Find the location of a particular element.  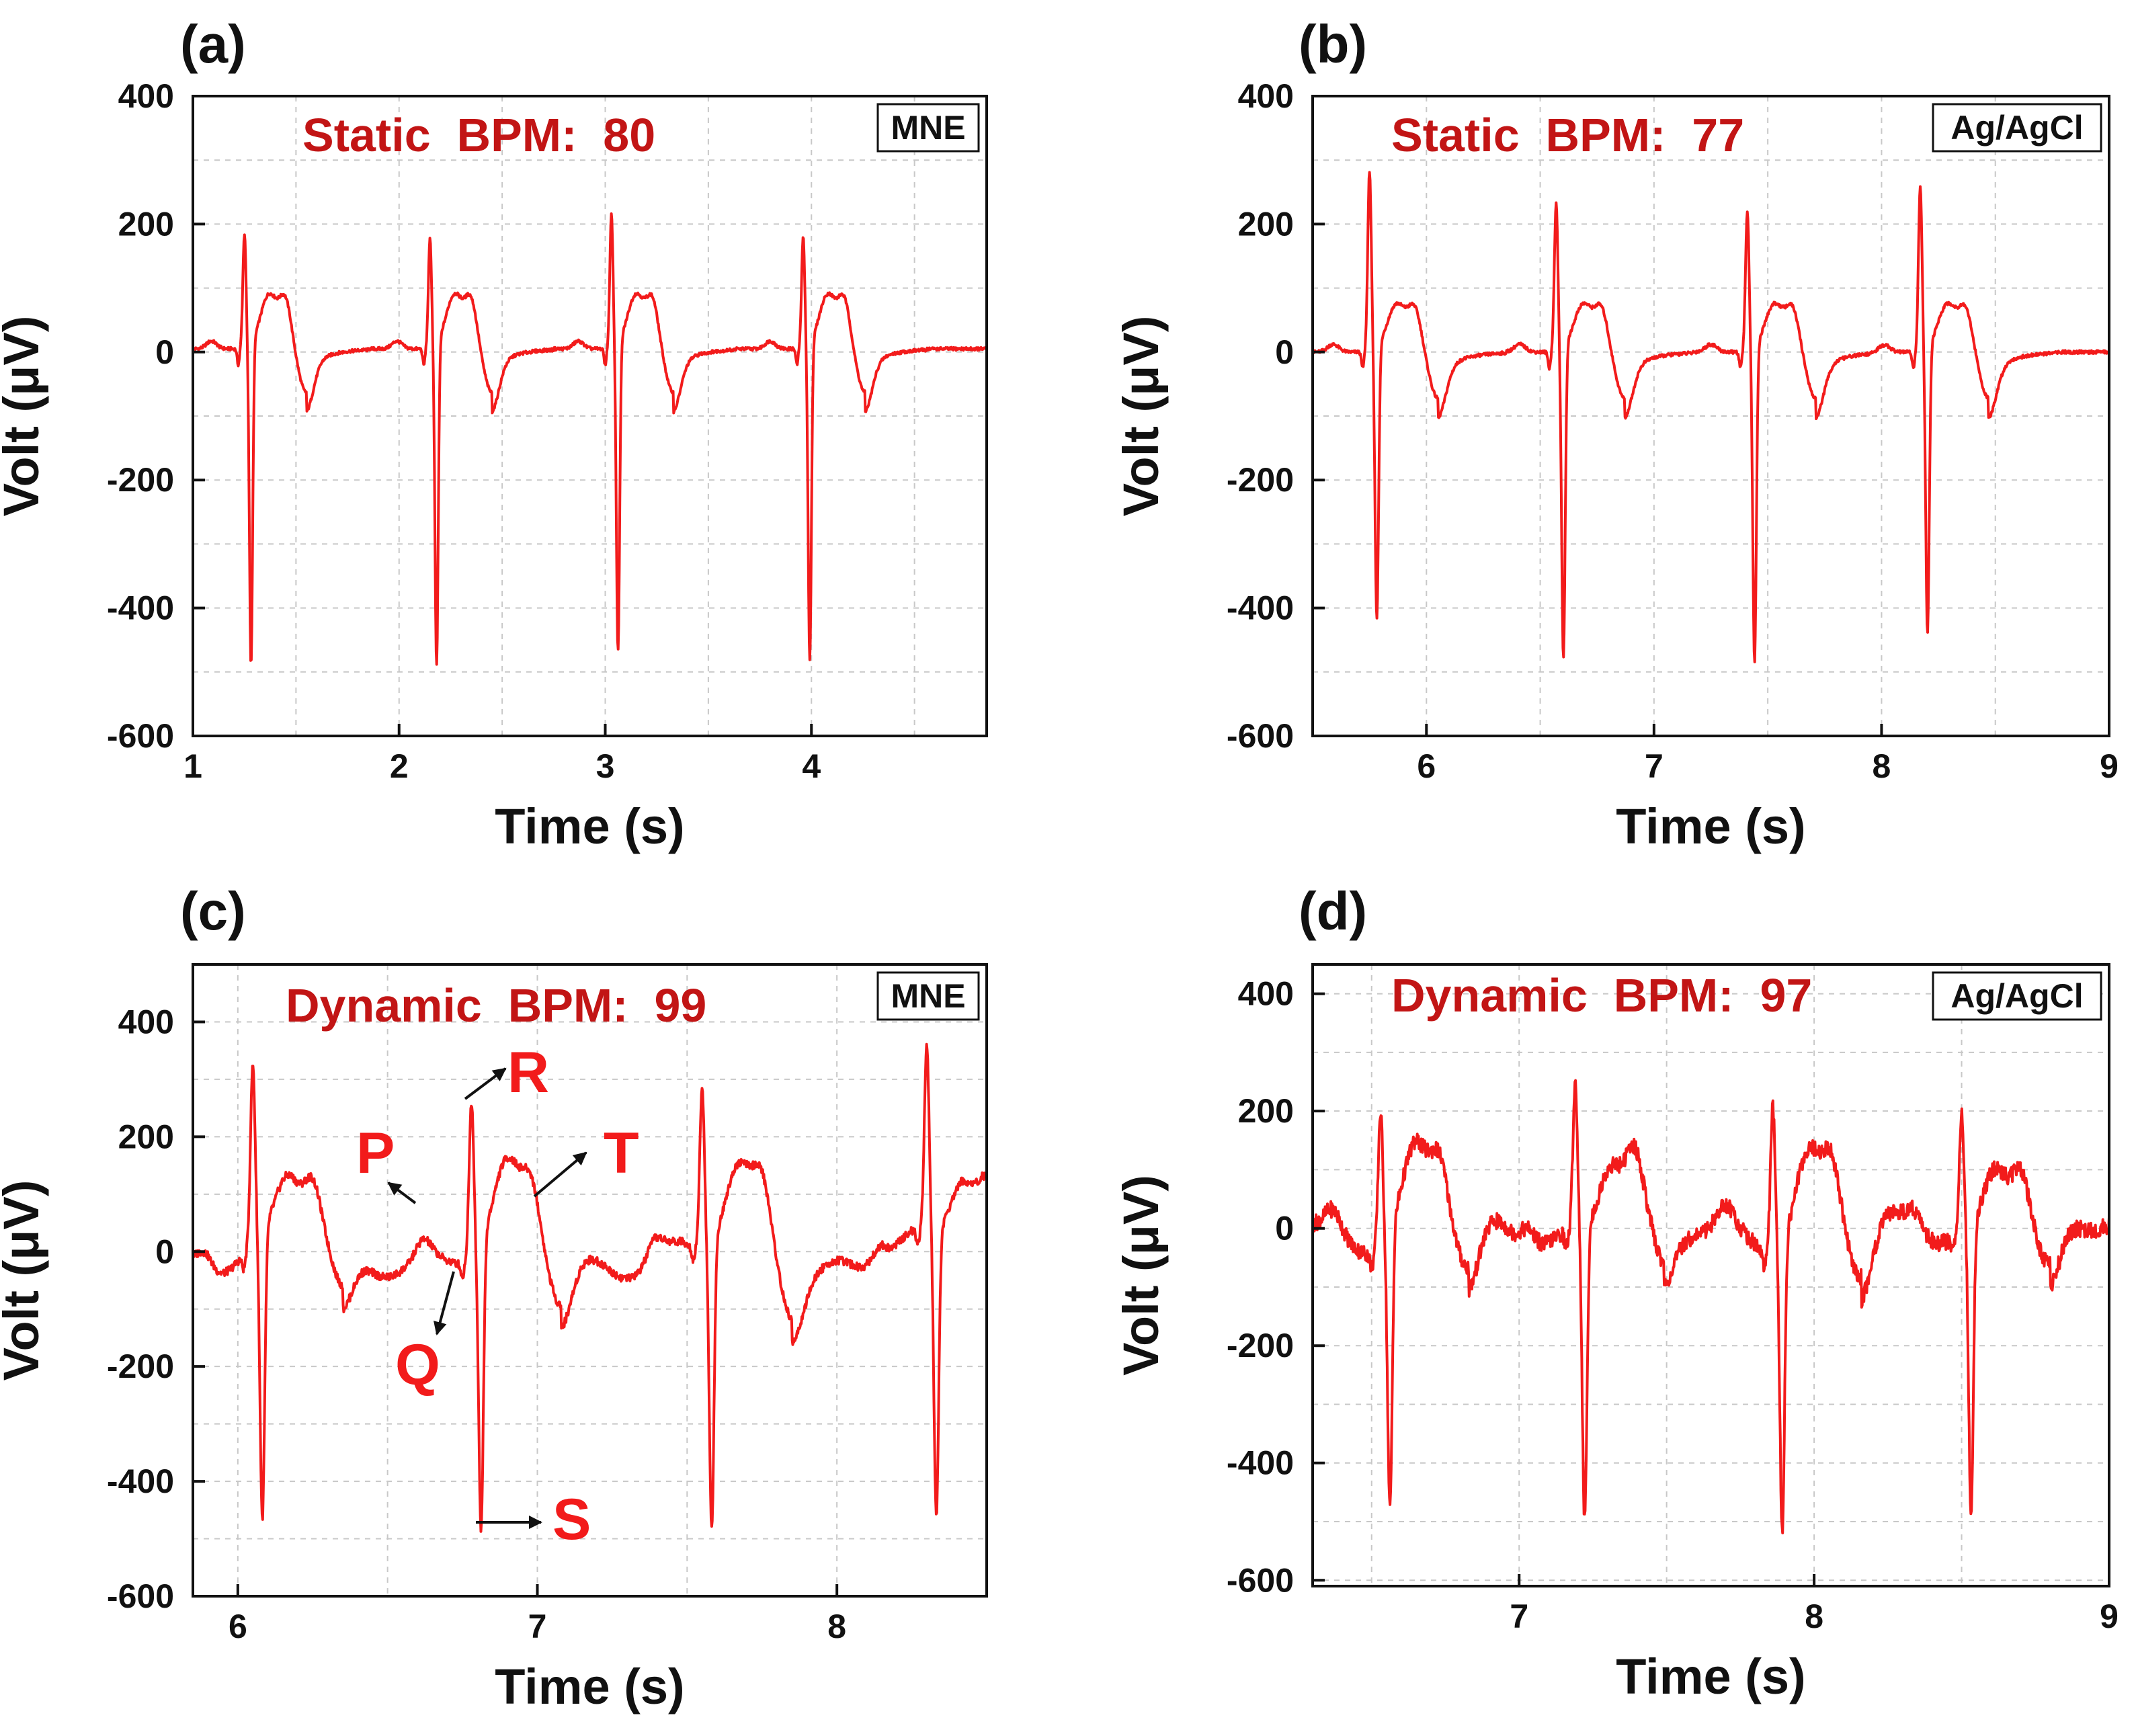

panel-letter-c: (c) is located at coordinates (213, 911).